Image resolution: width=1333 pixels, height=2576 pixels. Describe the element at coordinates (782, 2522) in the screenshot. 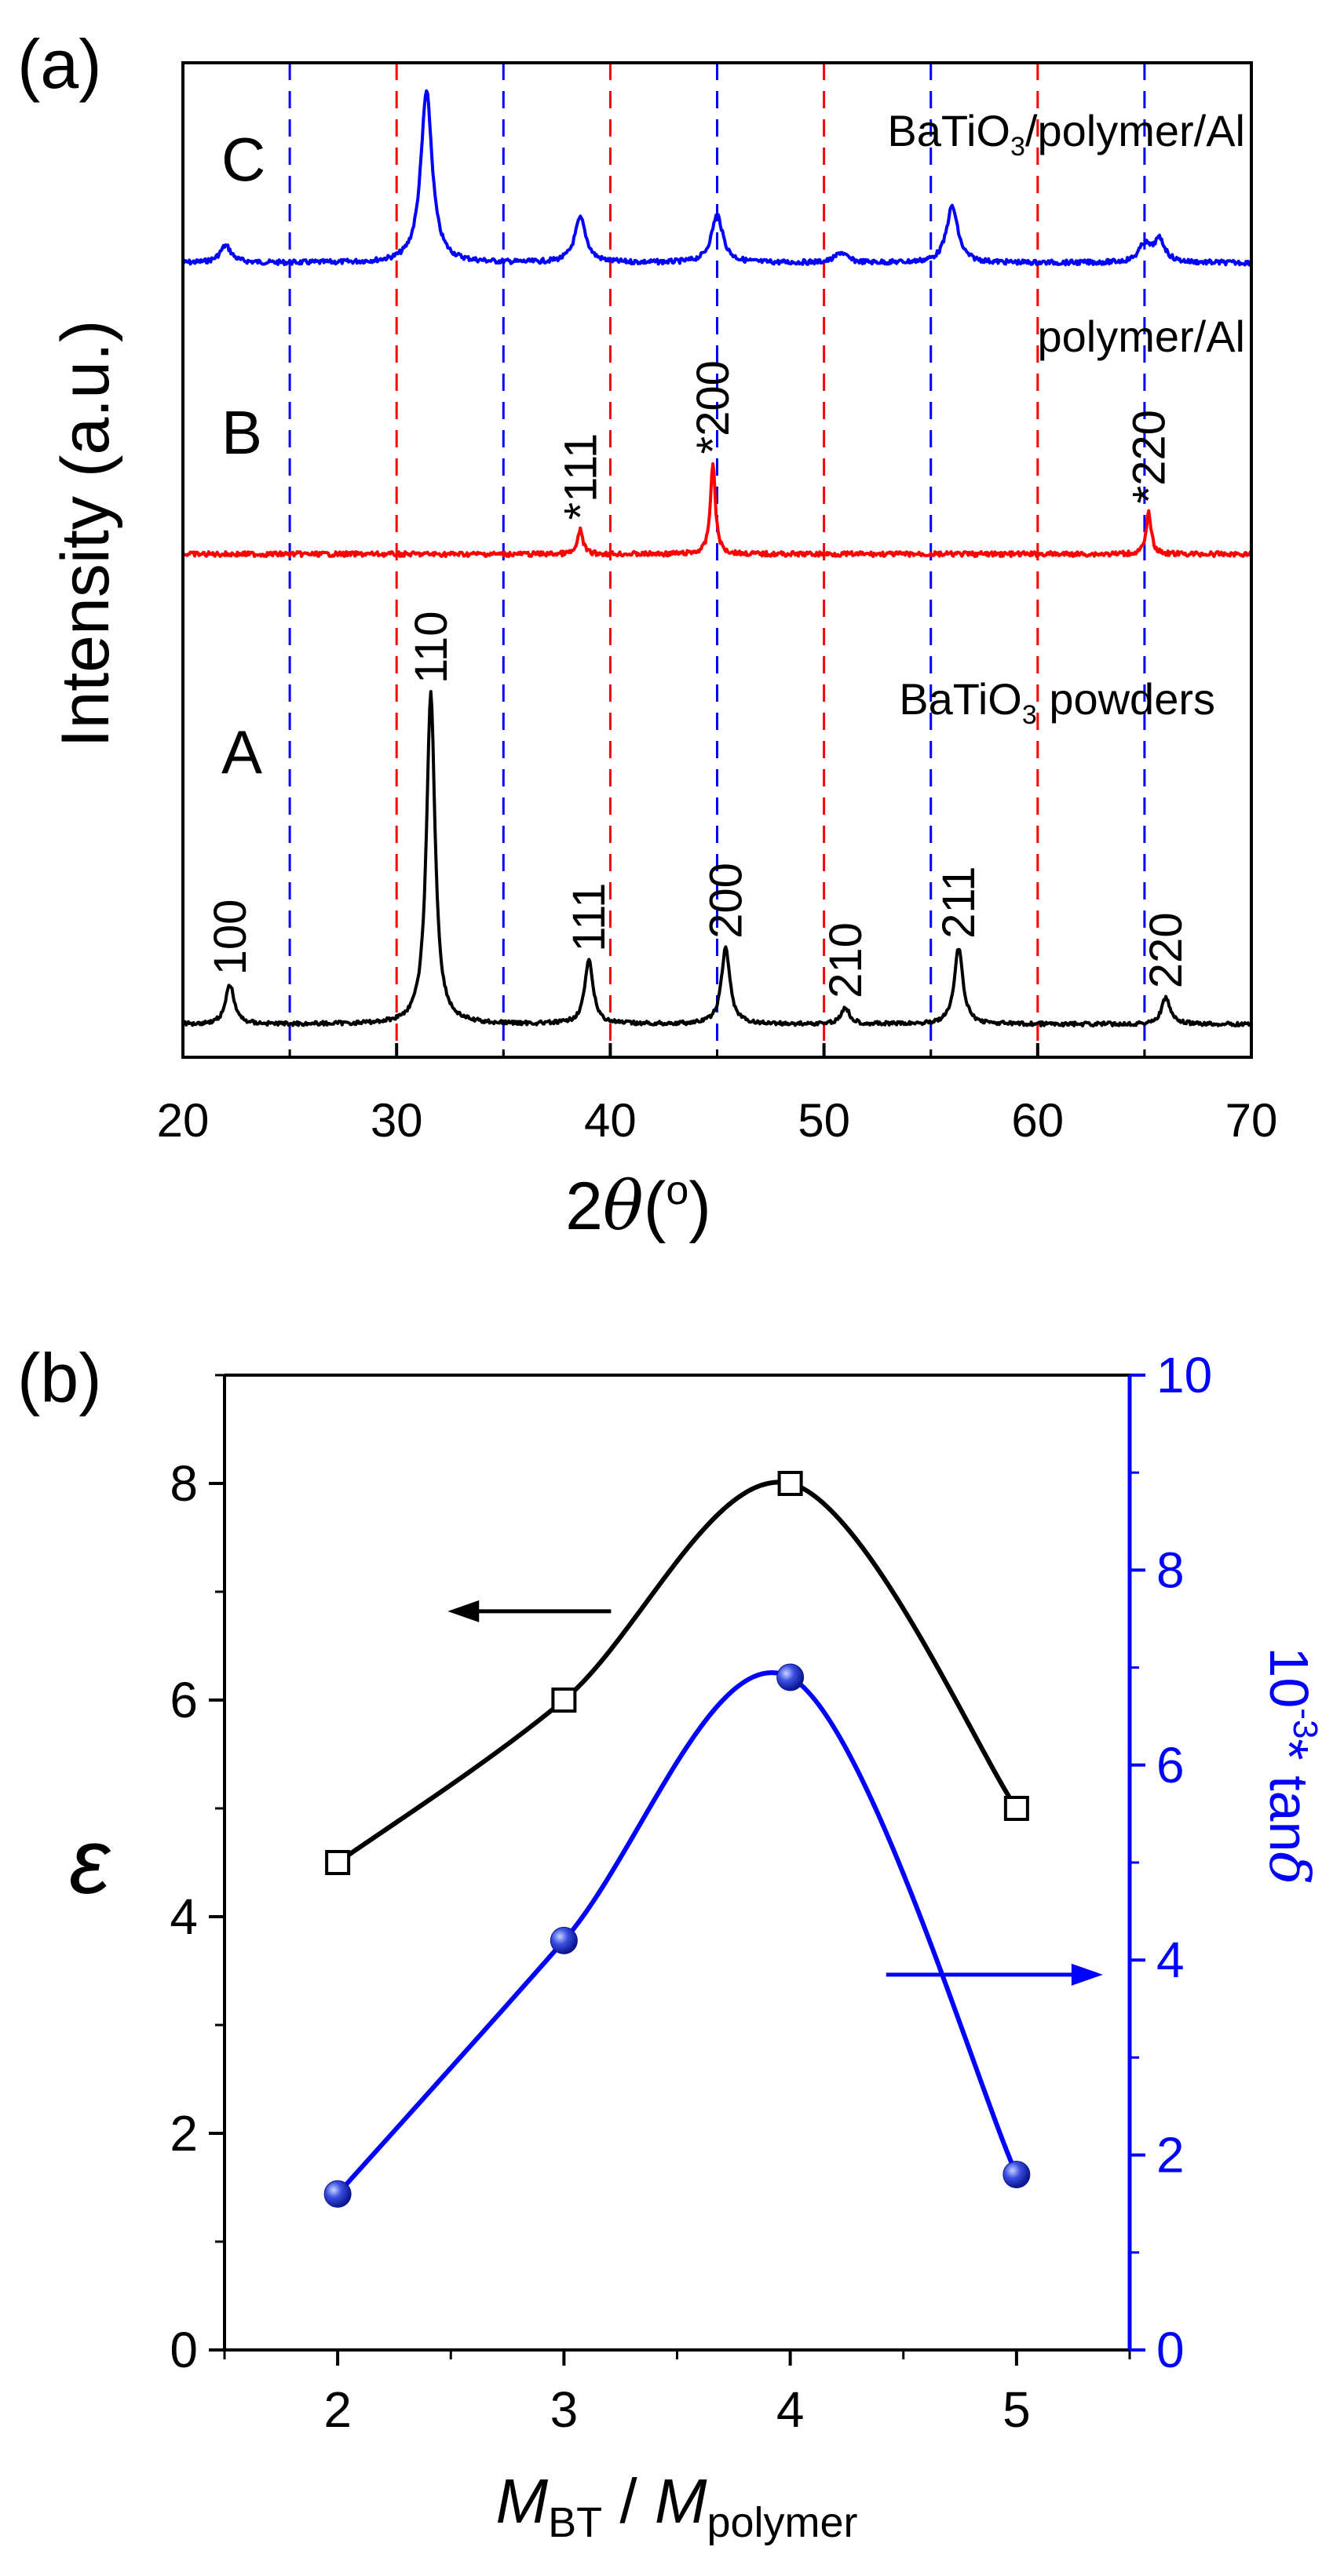

I see `x-label-sub-polymer: polymer` at that location.